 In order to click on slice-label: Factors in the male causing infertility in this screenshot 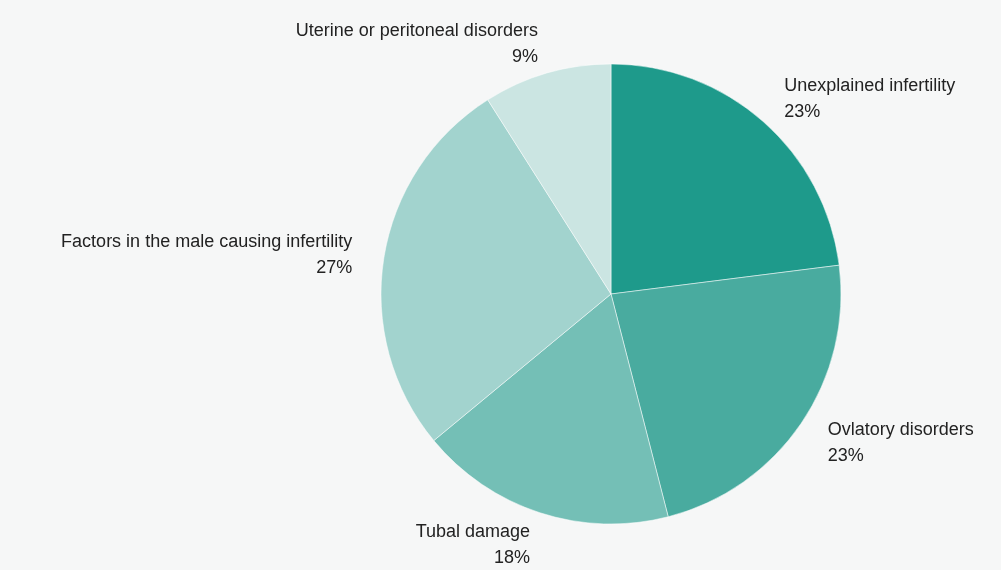, I will do `click(207, 241)`.